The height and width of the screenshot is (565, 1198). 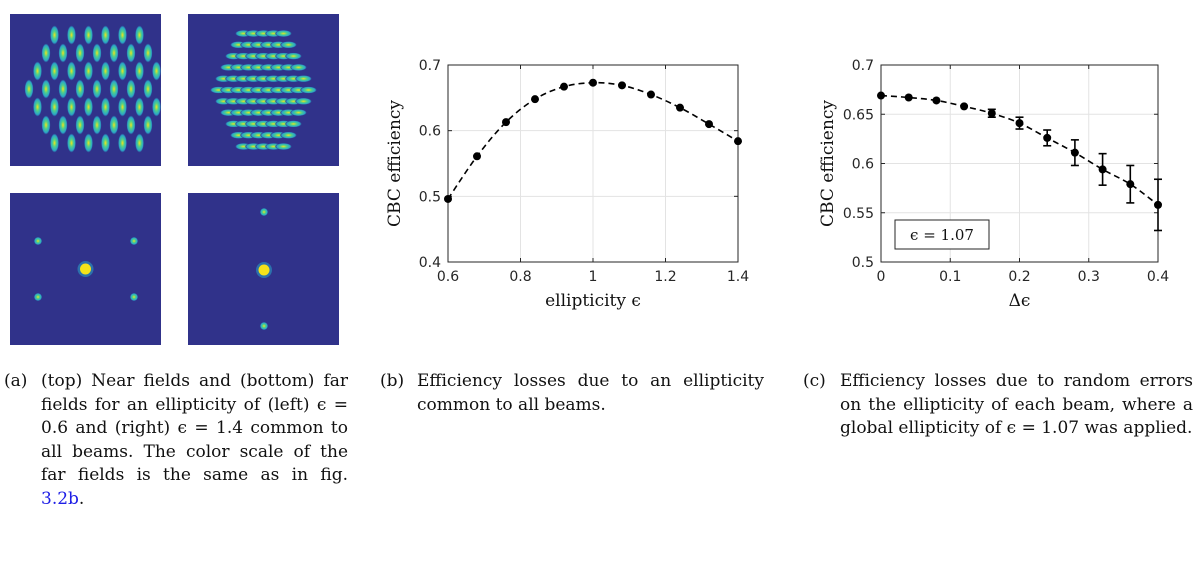 What do you see at coordinates (863, 66) in the screenshot?
I see `y-tick-label: 0.7` at bounding box center [863, 66].